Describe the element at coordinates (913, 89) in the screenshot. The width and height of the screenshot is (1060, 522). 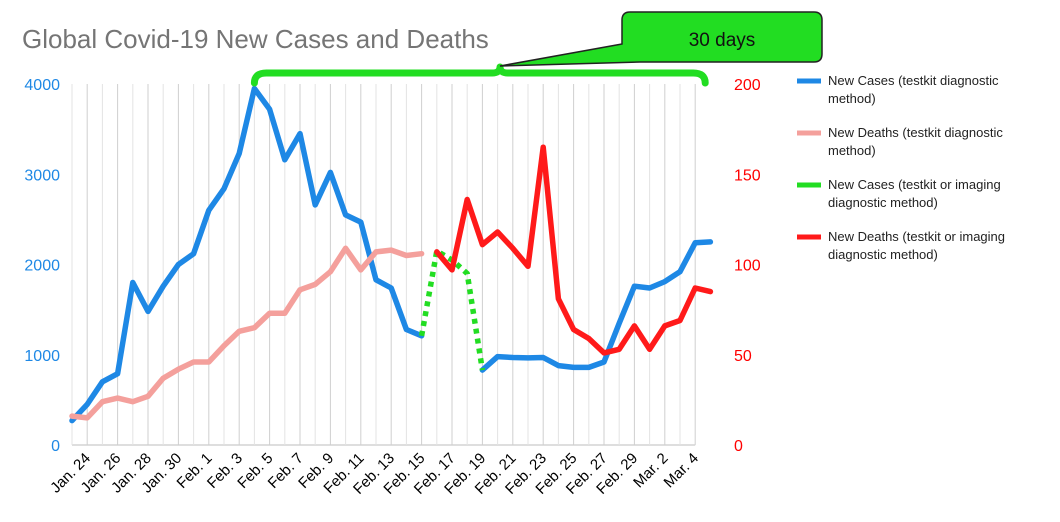
I see `legend-label-1: New Cases (testkit diagnostic method)` at that location.